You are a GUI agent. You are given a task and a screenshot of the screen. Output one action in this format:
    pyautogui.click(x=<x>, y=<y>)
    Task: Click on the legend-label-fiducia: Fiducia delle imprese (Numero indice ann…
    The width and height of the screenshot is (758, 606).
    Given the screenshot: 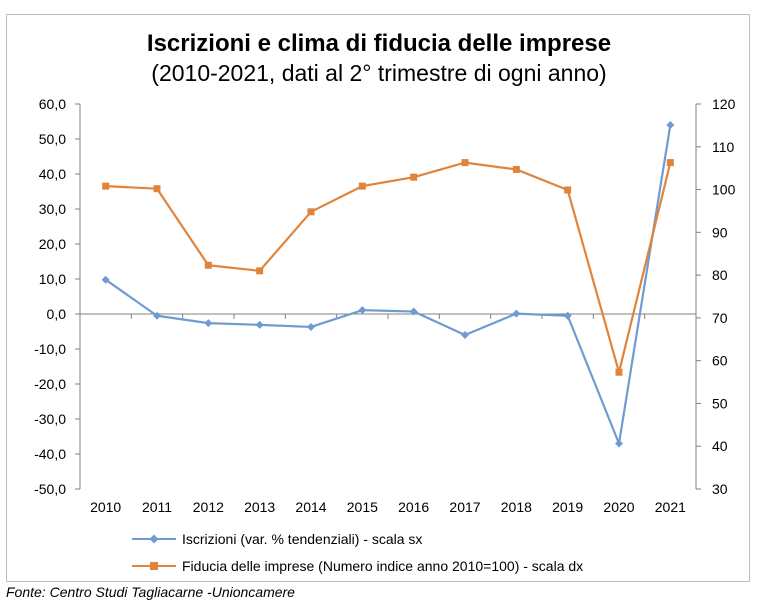 What is the action you would take?
    pyautogui.click(x=383, y=566)
    